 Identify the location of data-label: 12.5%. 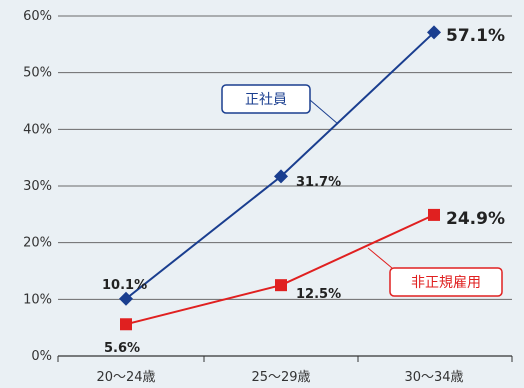
(318, 294).